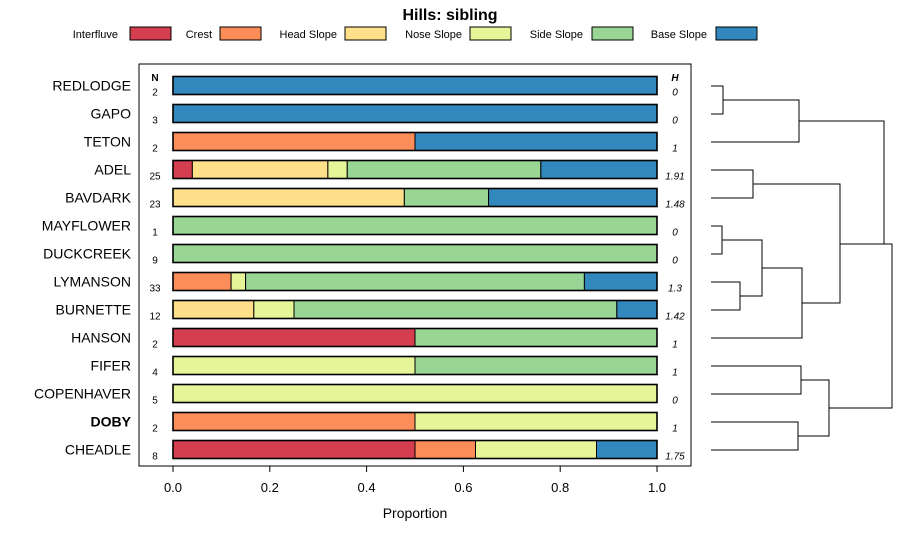 This screenshot has width=900, height=540. What do you see at coordinates (155, 401) in the screenshot?
I see `n-value: 5` at bounding box center [155, 401].